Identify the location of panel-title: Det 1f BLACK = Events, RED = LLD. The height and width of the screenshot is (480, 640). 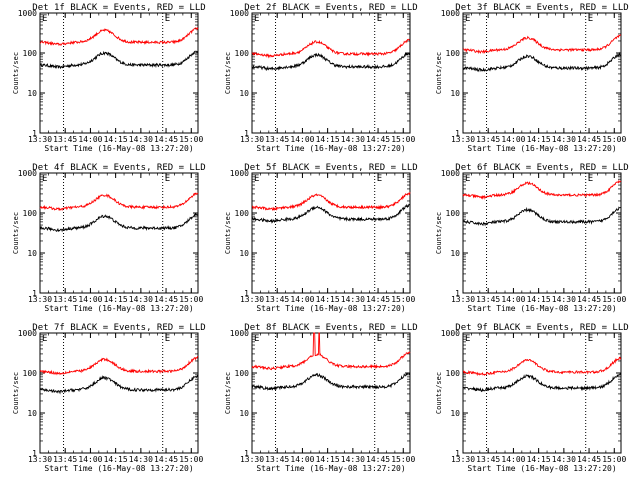
(118, 8).